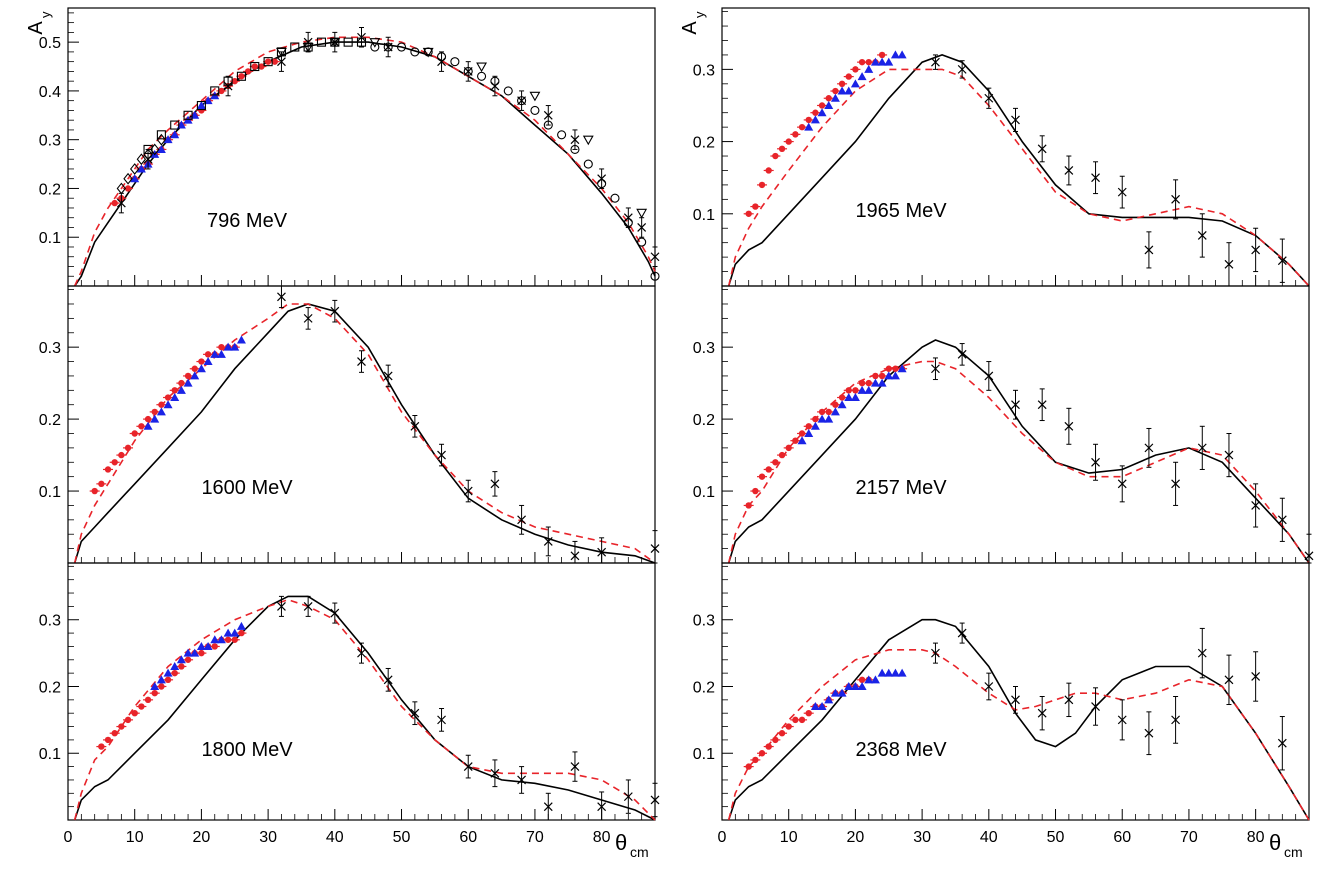 This screenshot has width=1317, height=872. What do you see at coordinates (989, 837) in the screenshot?
I see `x-tick-label: 40` at bounding box center [989, 837].